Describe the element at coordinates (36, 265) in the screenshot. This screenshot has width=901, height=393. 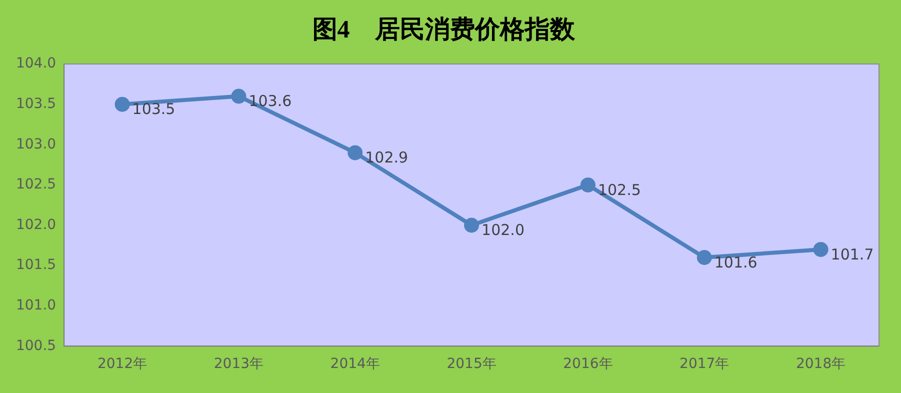
I see `y-tick-label: 101.5` at that location.